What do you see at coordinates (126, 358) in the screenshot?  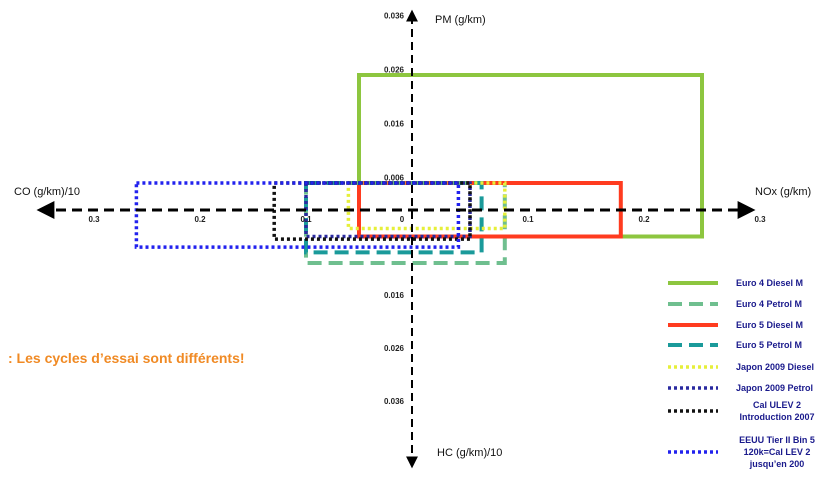 I see `note-text: : Les cycles d’essai sont différents!` at bounding box center [126, 358].